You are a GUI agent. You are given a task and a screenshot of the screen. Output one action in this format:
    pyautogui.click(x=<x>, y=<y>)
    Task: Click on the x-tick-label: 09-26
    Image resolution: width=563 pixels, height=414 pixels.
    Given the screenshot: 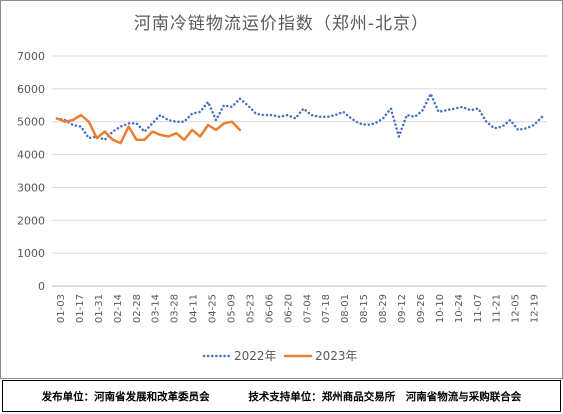 What is the action you would take?
    pyautogui.click(x=421, y=308)
    